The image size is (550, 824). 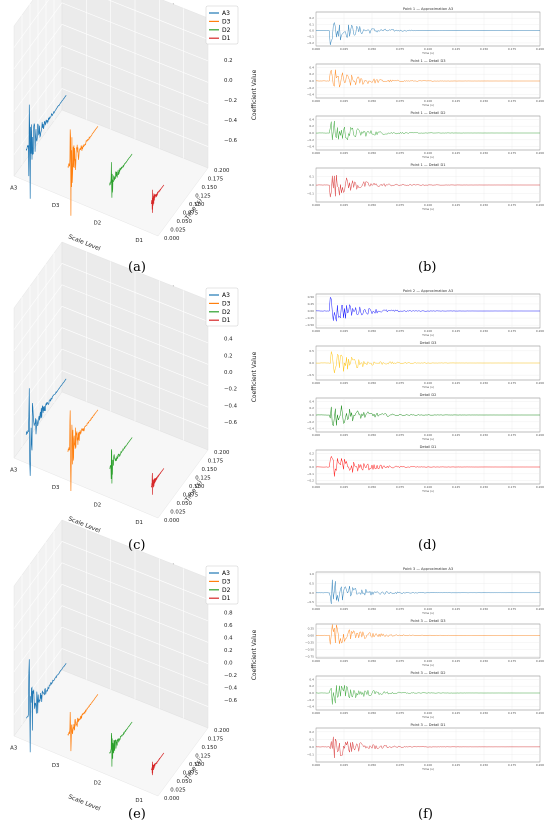 I want to click on subplot-title: Point 3 — Detail D1, so click(x=427, y=725).